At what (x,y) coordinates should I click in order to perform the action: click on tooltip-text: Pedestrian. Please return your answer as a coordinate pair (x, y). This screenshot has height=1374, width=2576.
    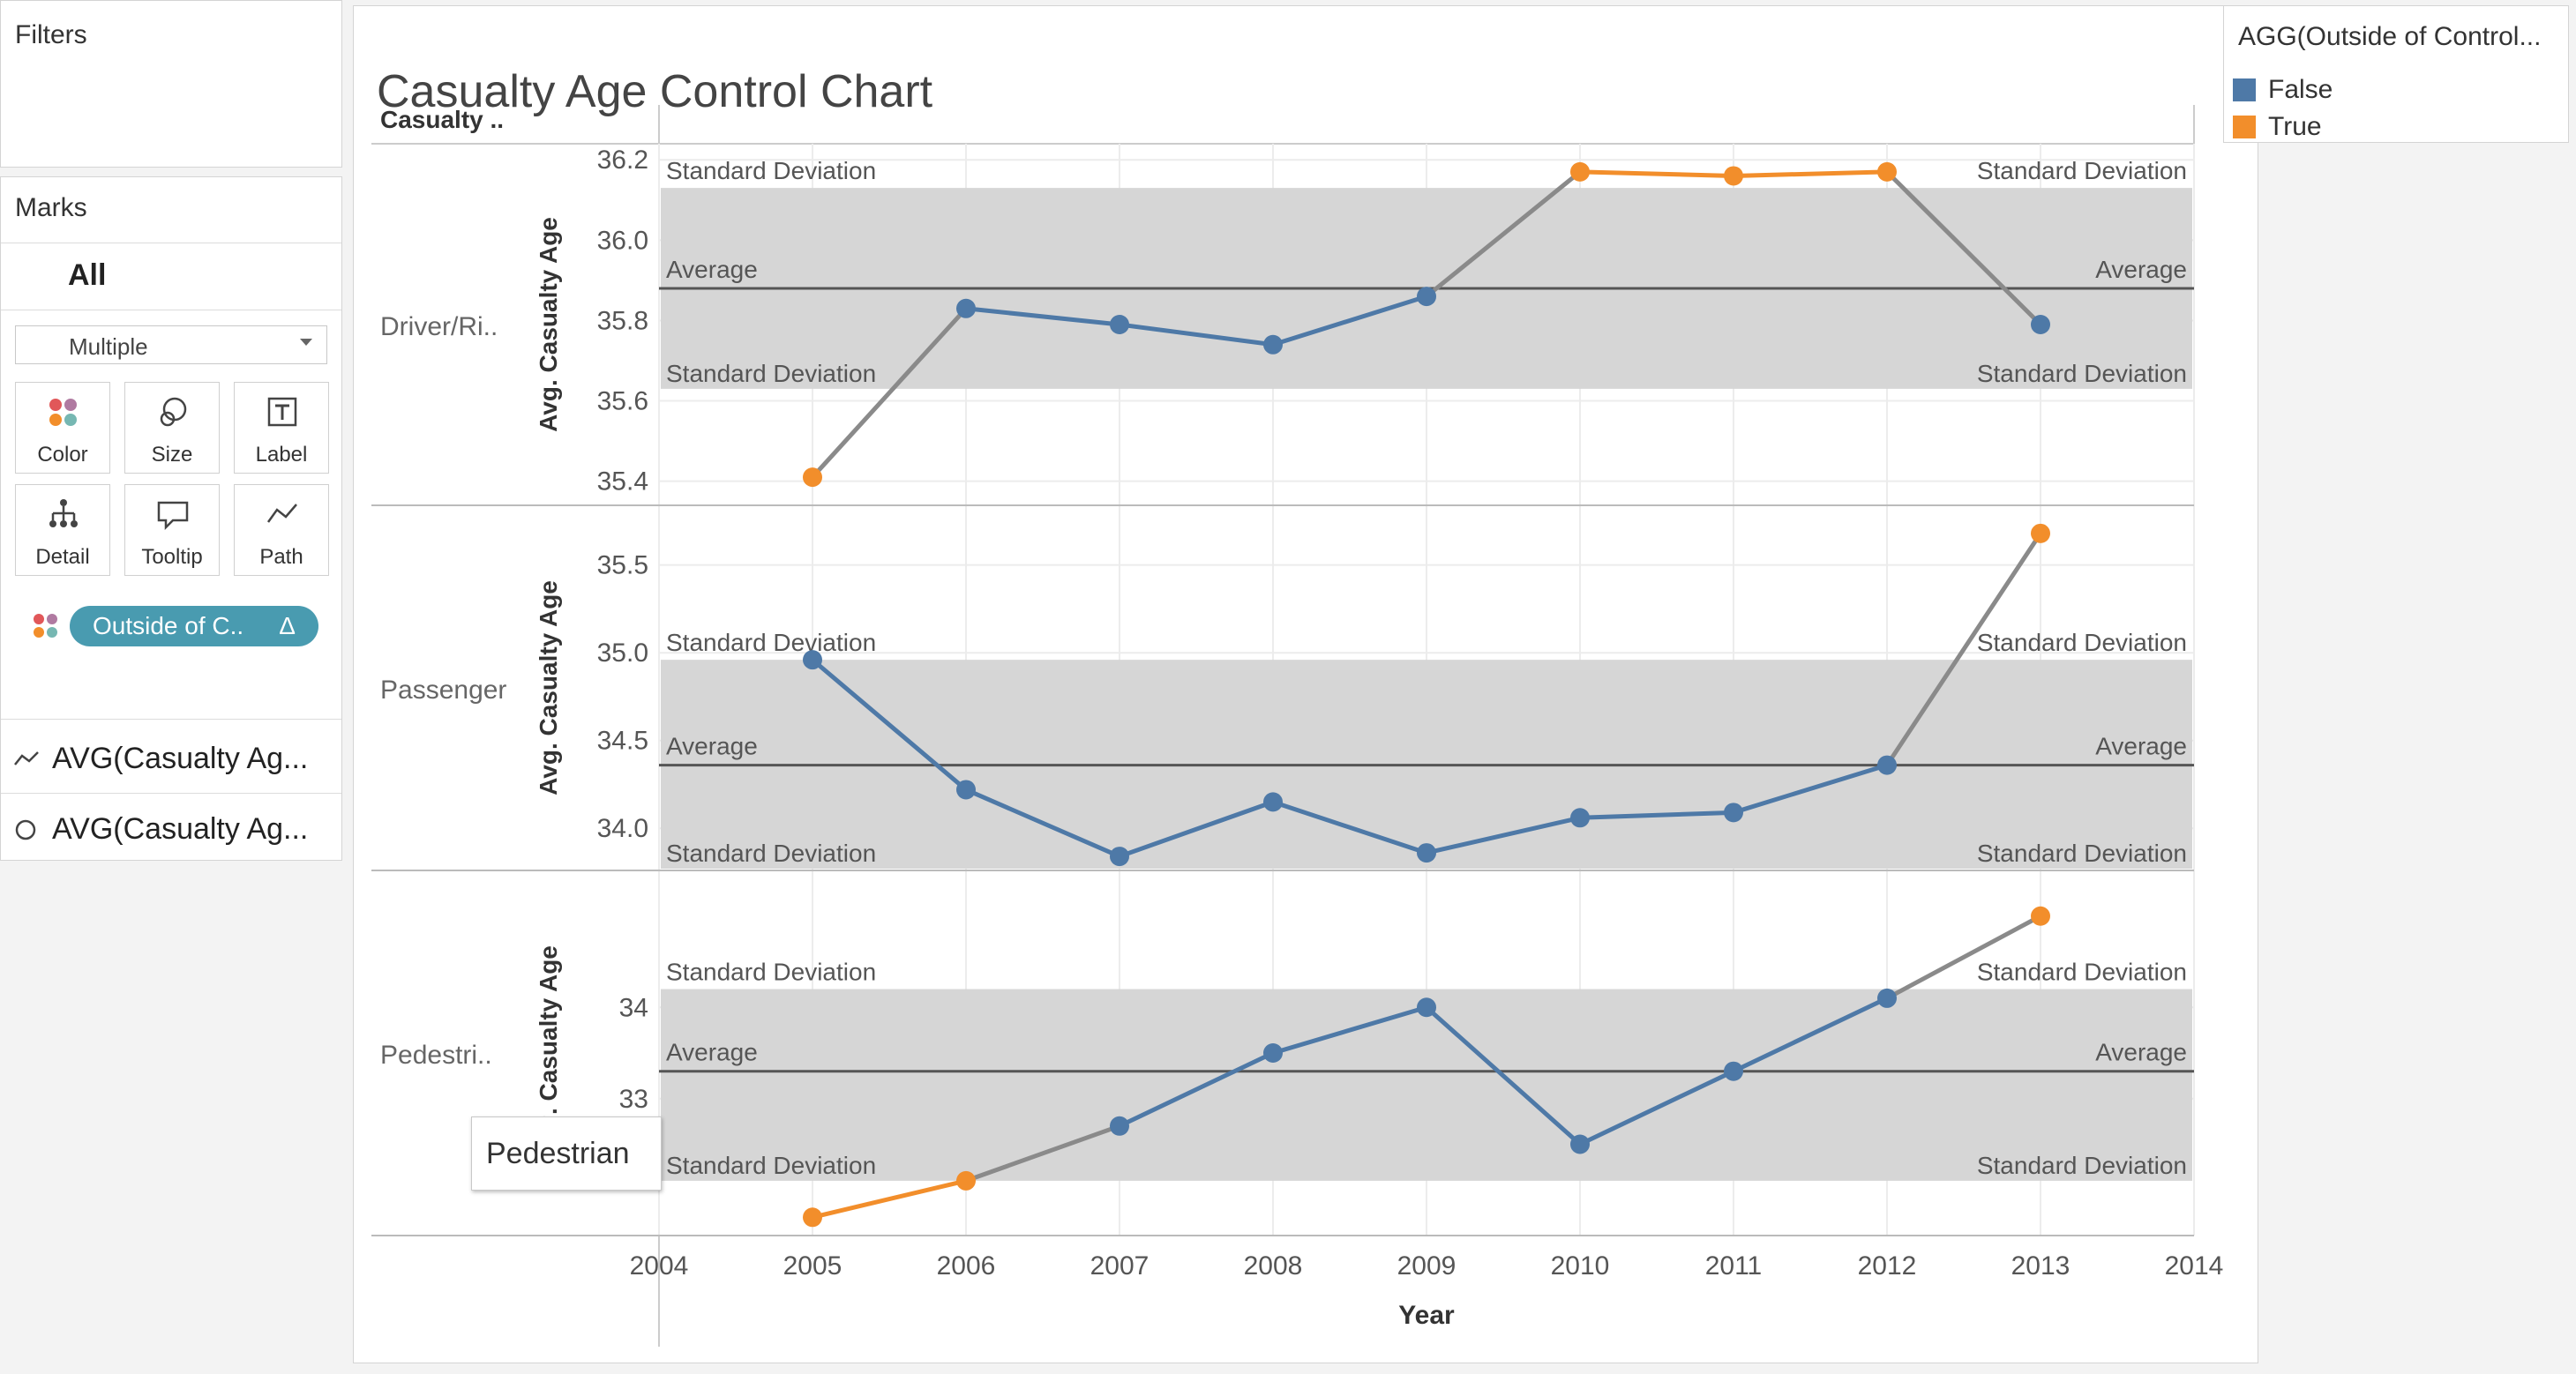
    Looking at the image, I should click on (558, 1153).